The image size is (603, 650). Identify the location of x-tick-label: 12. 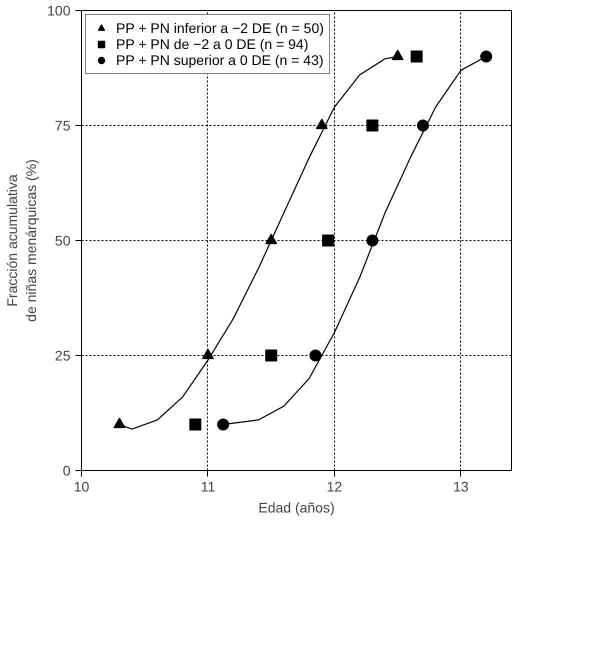
(334, 486).